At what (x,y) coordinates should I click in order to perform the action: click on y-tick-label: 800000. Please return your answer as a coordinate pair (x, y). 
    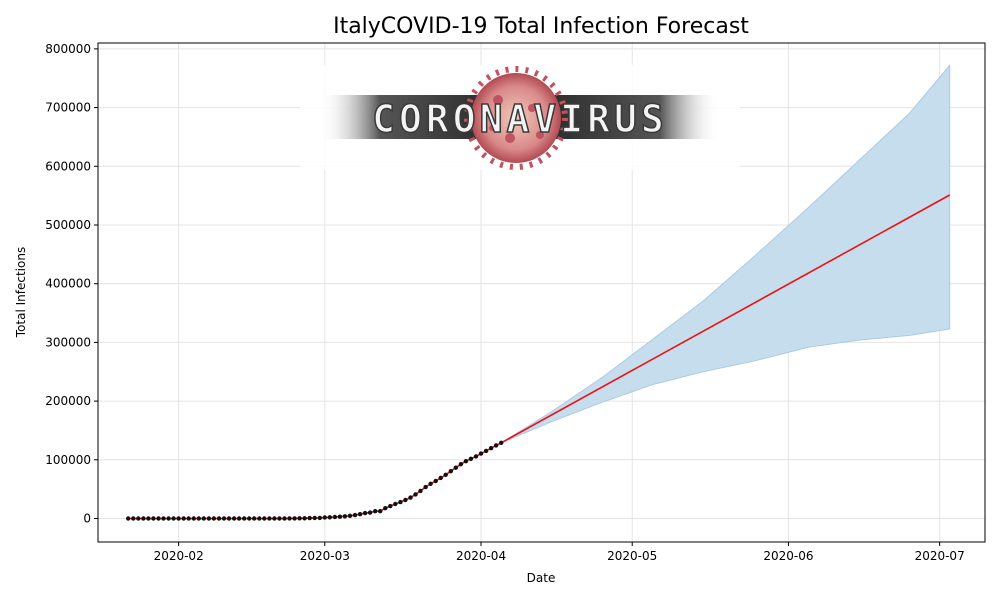
    Looking at the image, I should click on (68, 49).